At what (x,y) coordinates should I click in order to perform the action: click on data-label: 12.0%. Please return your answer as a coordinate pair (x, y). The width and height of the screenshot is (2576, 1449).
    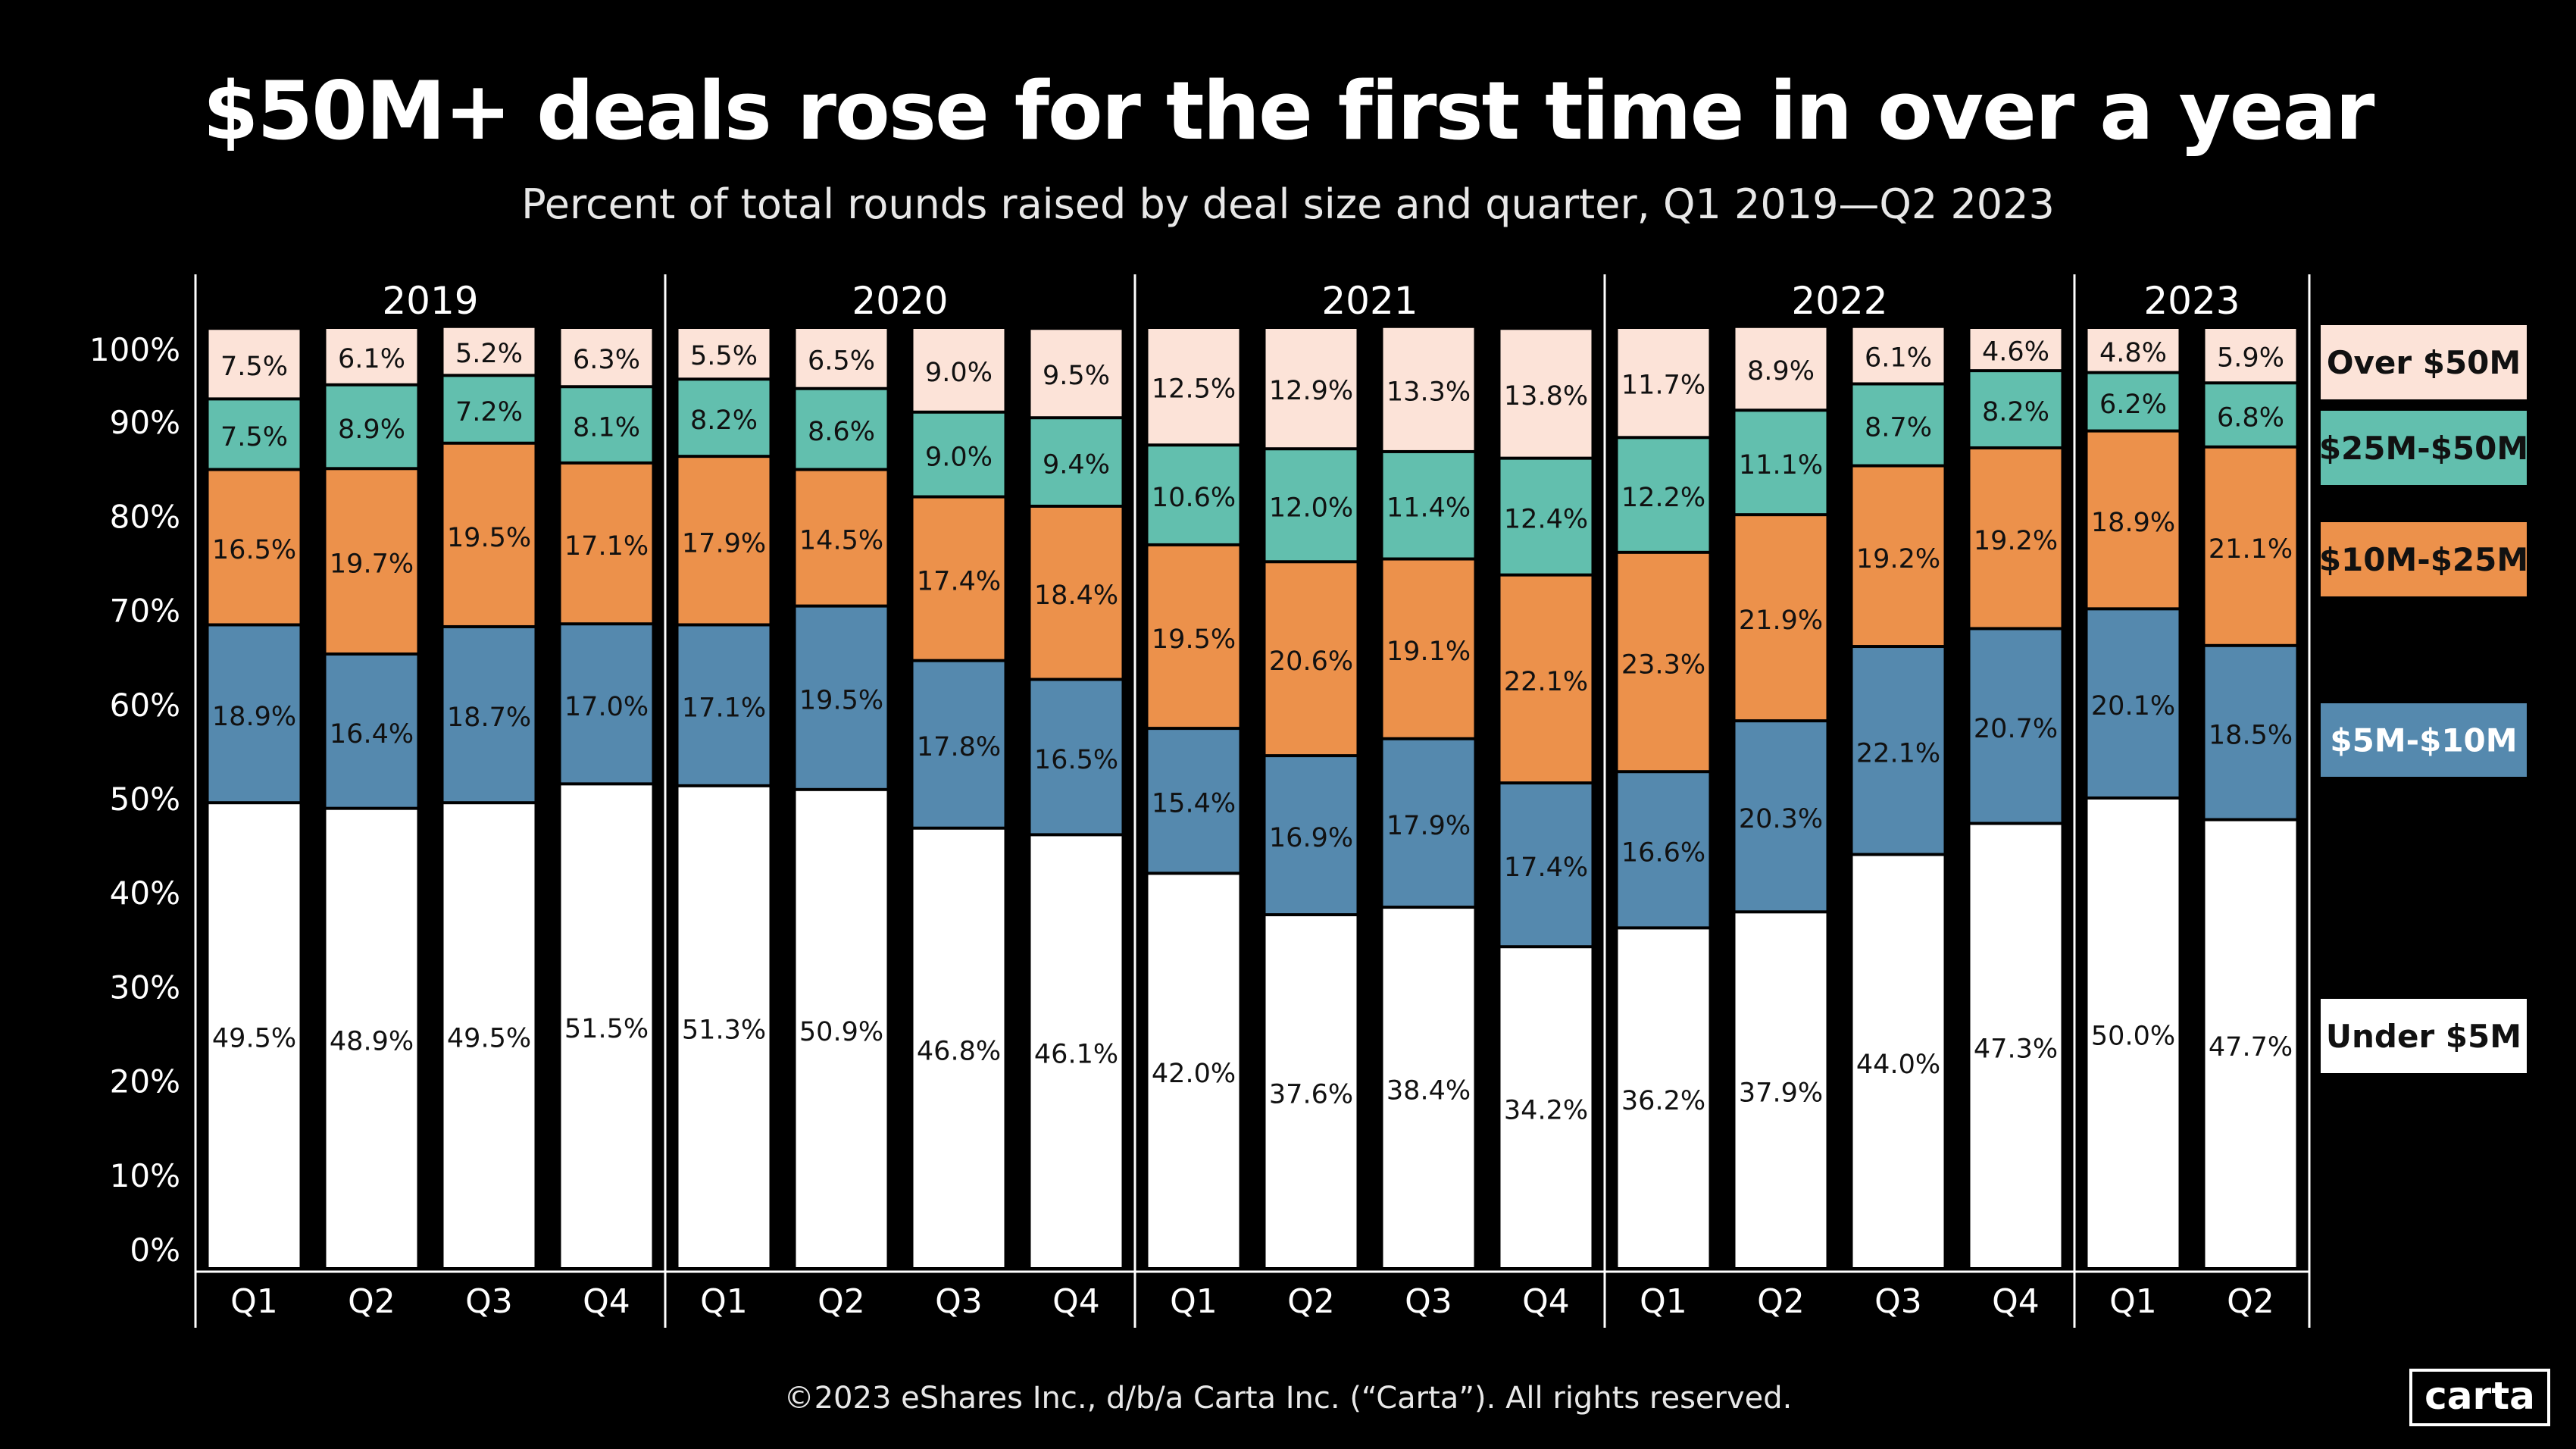
    Looking at the image, I should click on (1311, 508).